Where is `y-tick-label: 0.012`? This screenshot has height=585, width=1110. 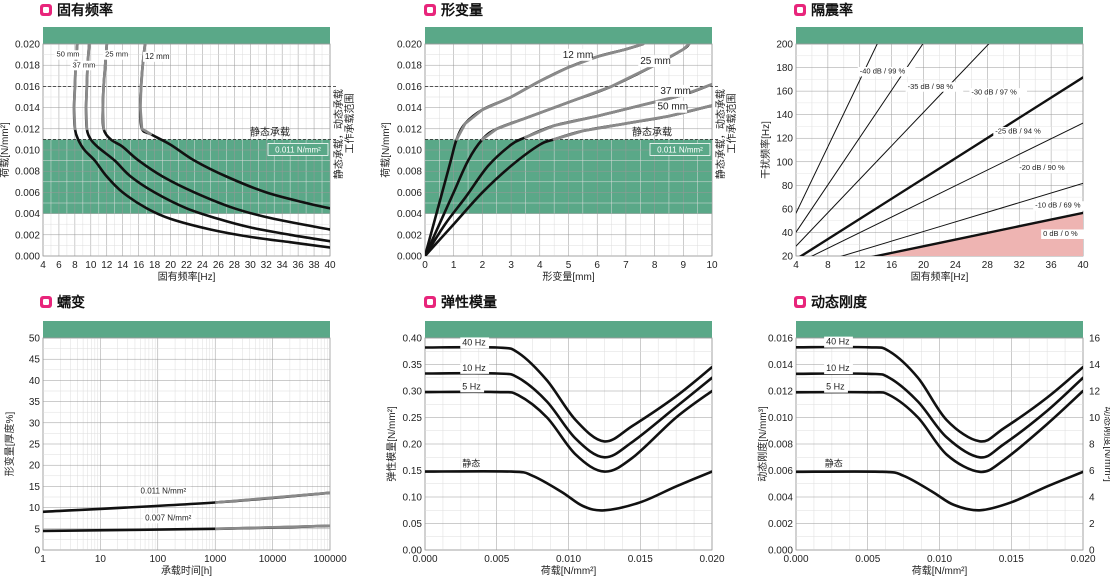 y-tick-label: 0.012 is located at coordinates (27, 129).